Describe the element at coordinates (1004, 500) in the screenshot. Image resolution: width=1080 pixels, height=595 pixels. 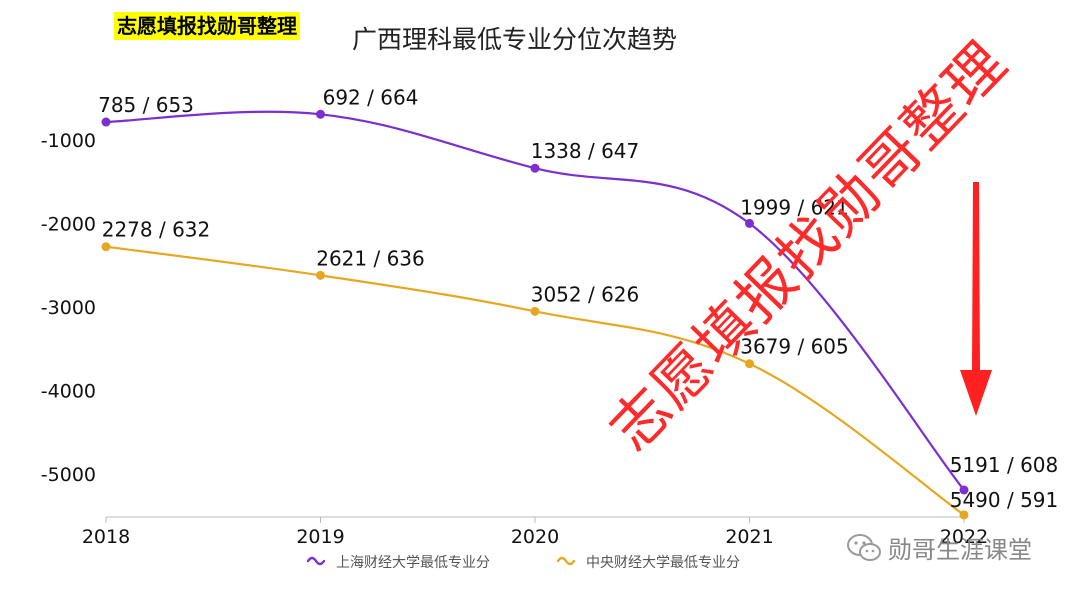
I see `data-label: 5490 / 591` at that location.